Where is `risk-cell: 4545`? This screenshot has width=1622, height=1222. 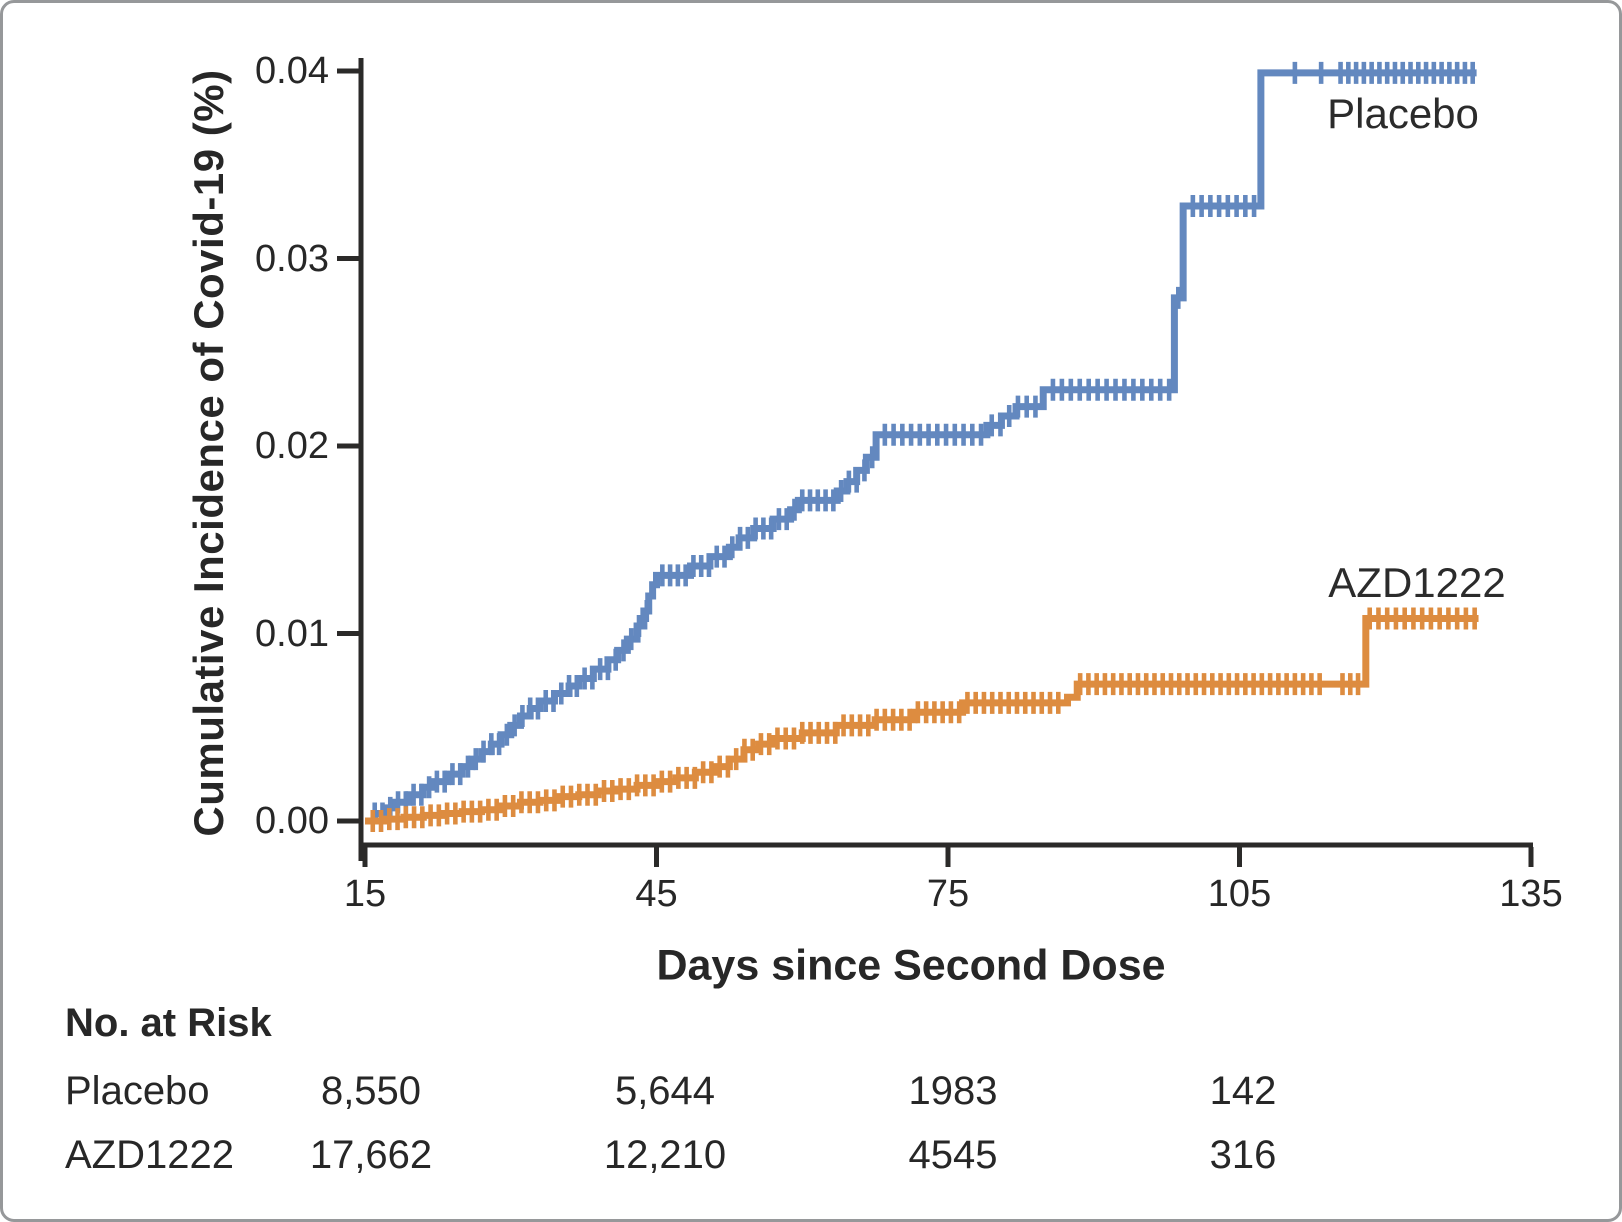 risk-cell: 4545 is located at coordinates (953, 1155).